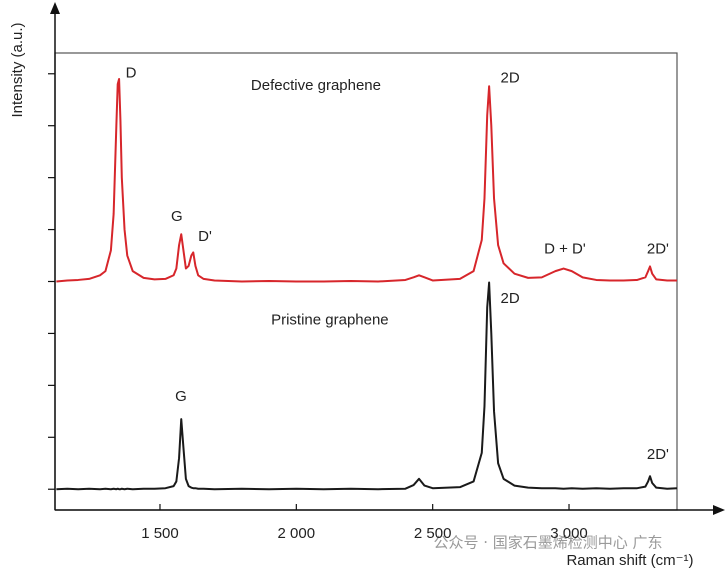 The height and width of the screenshot is (571, 727). I want to click on x-axis-label: Raman shift (cm⁻¹), so click(629, 560).